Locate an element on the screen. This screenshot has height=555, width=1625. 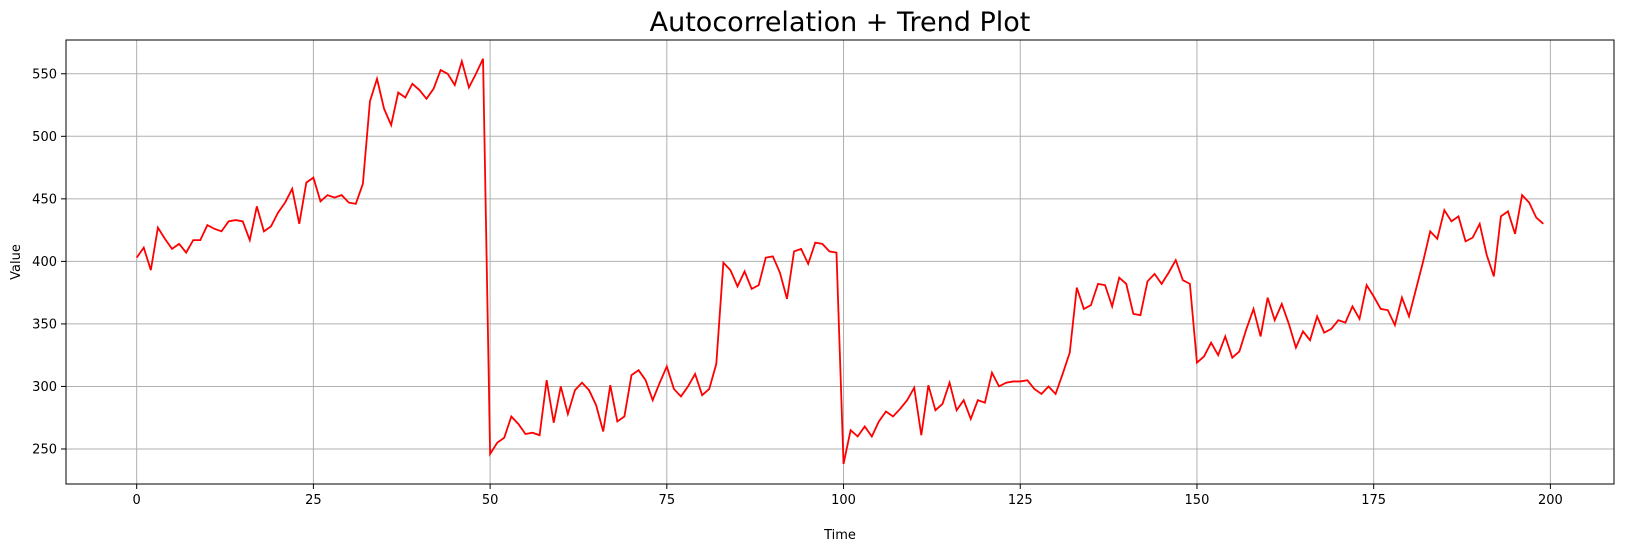
y-tick-label: 550 is located at coordinates (44, 74).